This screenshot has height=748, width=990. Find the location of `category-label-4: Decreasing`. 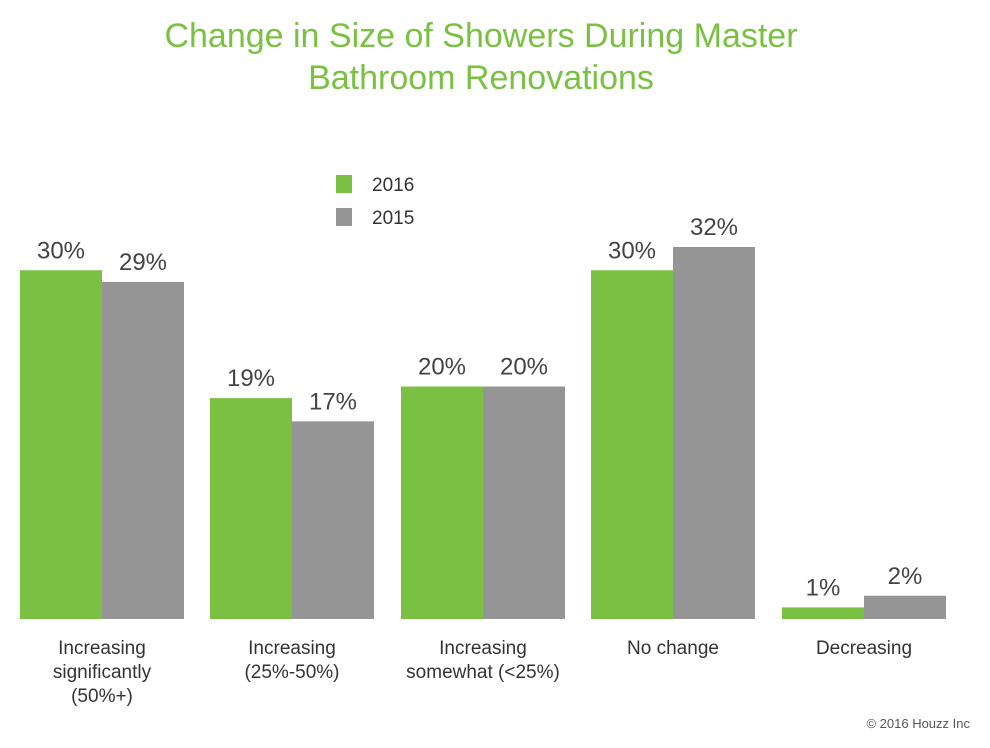

category-label-4: Decreasing is located at coordinates (864, 648).